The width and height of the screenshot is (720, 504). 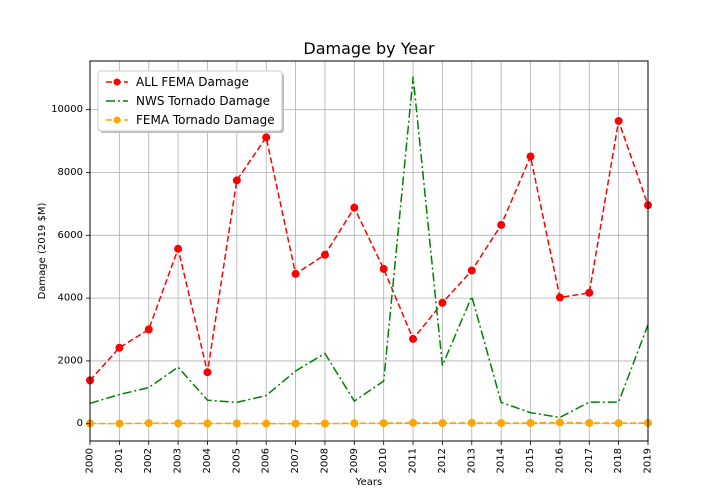 What do you see at coordinates (618, 460) in the screenshot?
I see `x-tick-label: 2018` at bounding box center [618, 460].